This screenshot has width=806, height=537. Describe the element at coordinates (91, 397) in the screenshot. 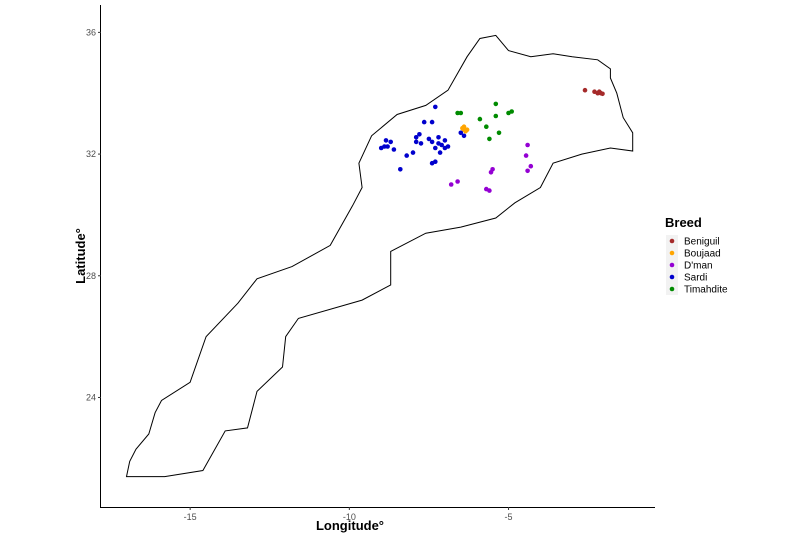

I see `y-tick-label: 24` at that location.